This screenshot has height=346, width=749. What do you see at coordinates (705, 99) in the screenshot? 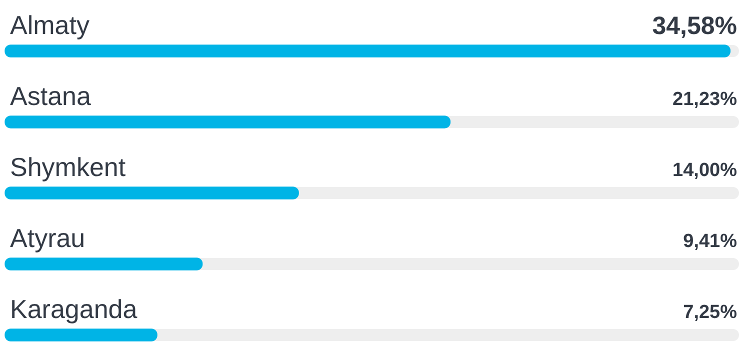
I see `data-label: 21,23%` at bounding box center [705, 99].